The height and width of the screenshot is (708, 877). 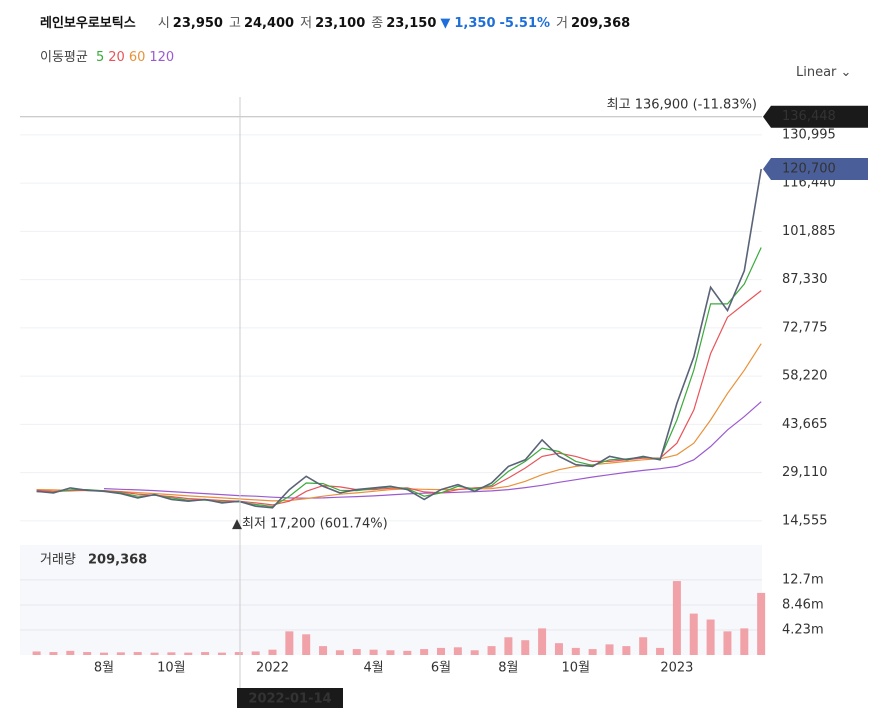 What do you see at coordinates (676, 668) in the screenshot?
I see `x-tick-label: 2023` at bounding box center [676, 668].